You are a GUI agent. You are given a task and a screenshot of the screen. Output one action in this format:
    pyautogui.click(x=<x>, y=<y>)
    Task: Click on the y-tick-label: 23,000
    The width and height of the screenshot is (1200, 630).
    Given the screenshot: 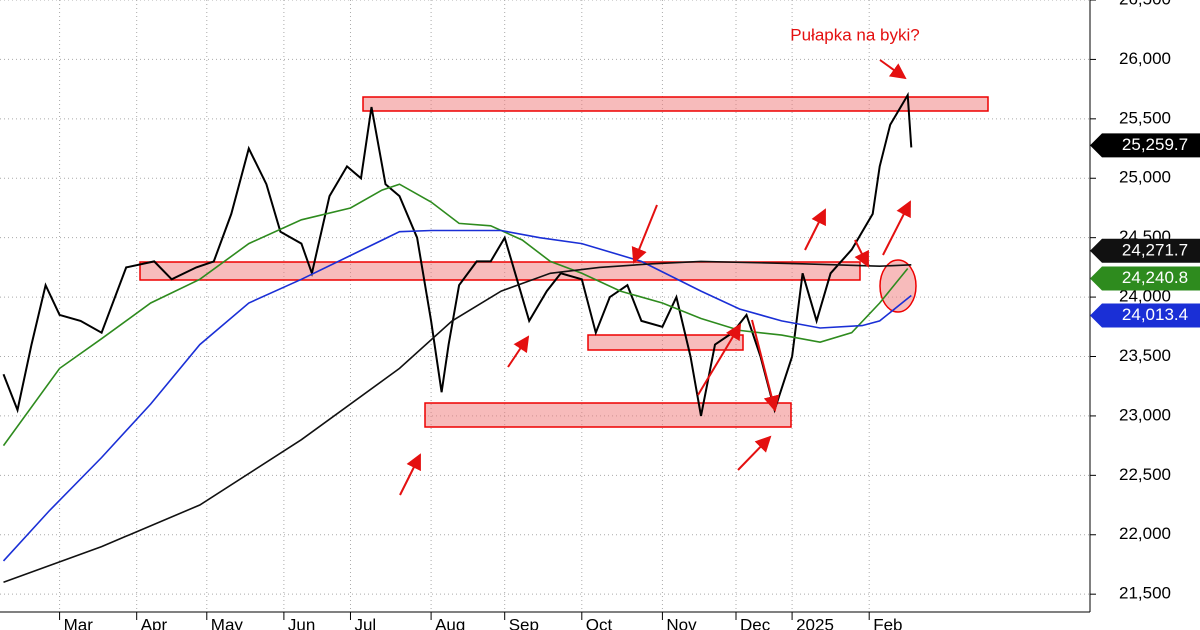 What is the action you would take?
    pyautogui.click(x=1145, y=414)
    